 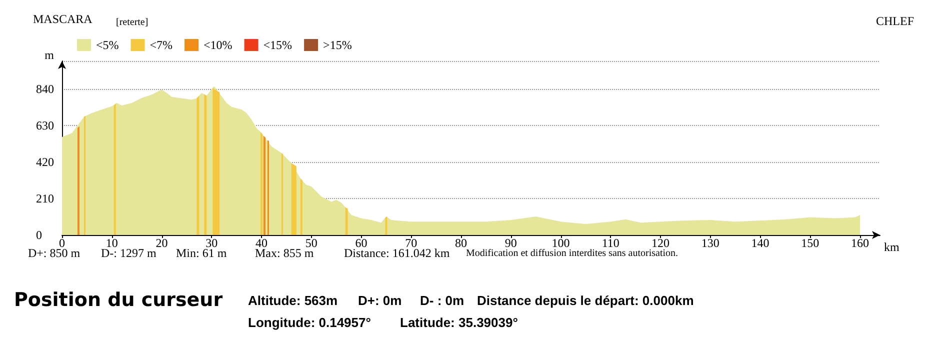 I want to click on x-axis-title: km, so click(x=892, y=247).